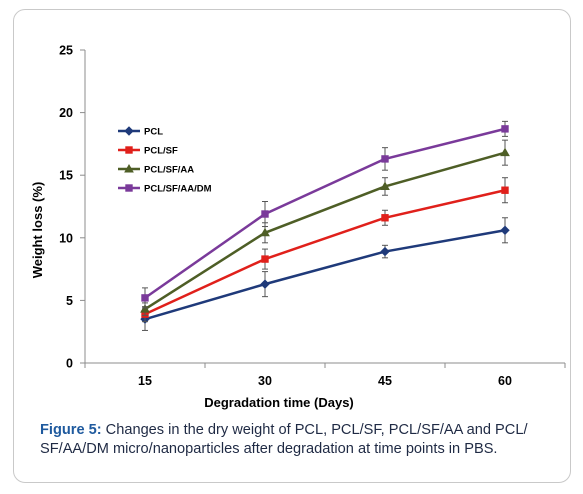 The image size is (583, 494). Describe the element at coordinates (169, 170) in the screenshot. I see `legend-label: PCL/SF/AA` at that location.